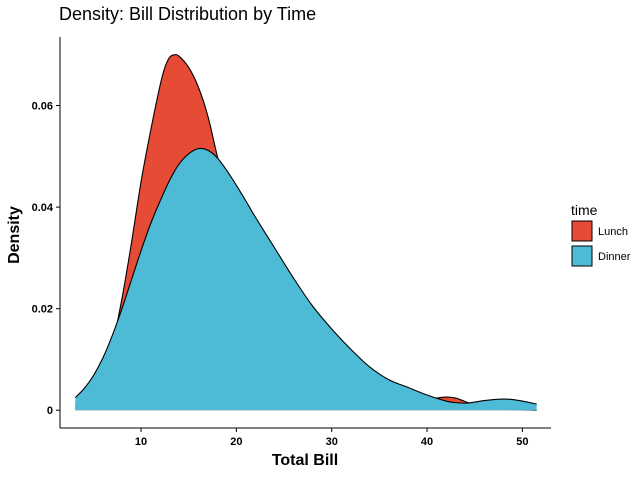 This screenshot has height=480, width=640. What do you see at coordinates (187, 14) in the screenshot?
I see `chart-title: Density: Bill Distribution by Time` at bounding box center [187, 14].